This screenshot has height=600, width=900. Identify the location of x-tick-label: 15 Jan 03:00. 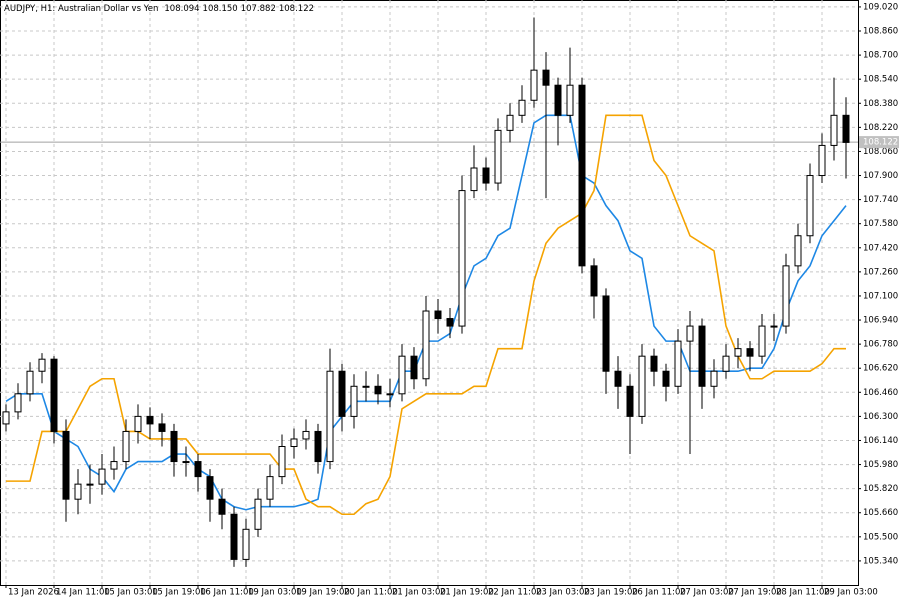
(131, 593).